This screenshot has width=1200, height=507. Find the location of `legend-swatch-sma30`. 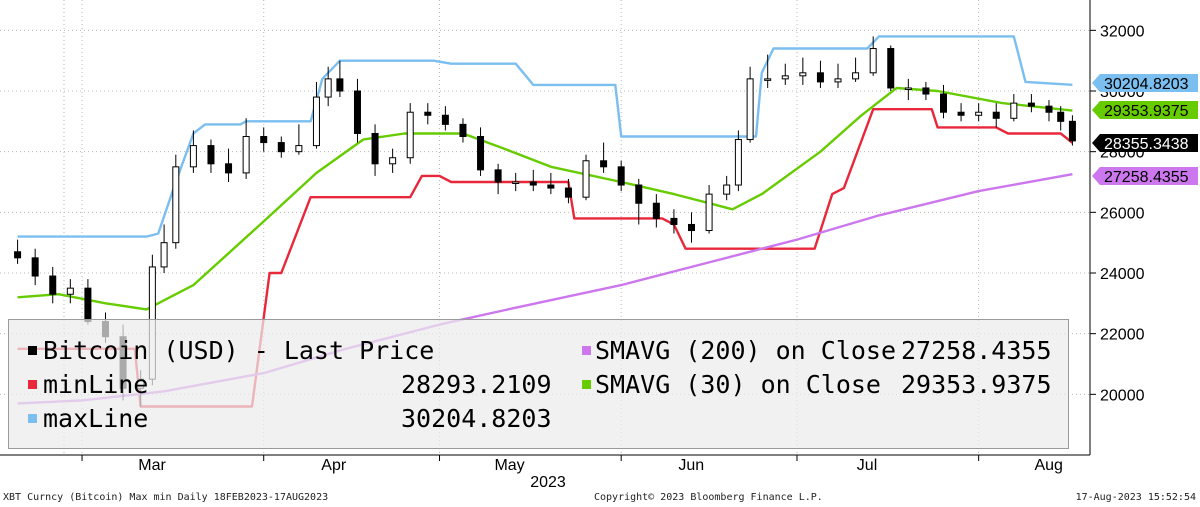

legend-swatch-sma30 is located at coordinates (586, 384).